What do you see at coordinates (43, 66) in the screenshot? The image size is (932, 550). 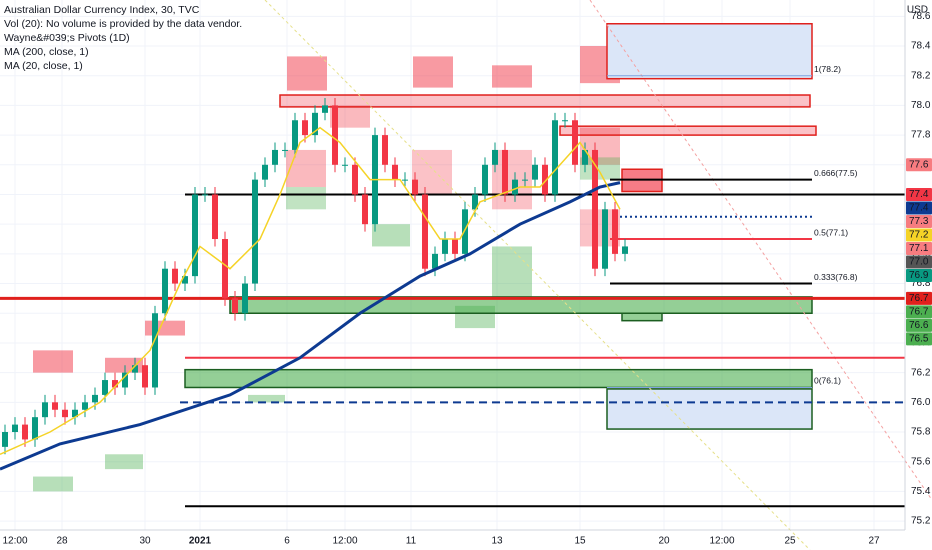 I see `legend-entry: MA (20, close, 1)` at bounding box center [43, 66].